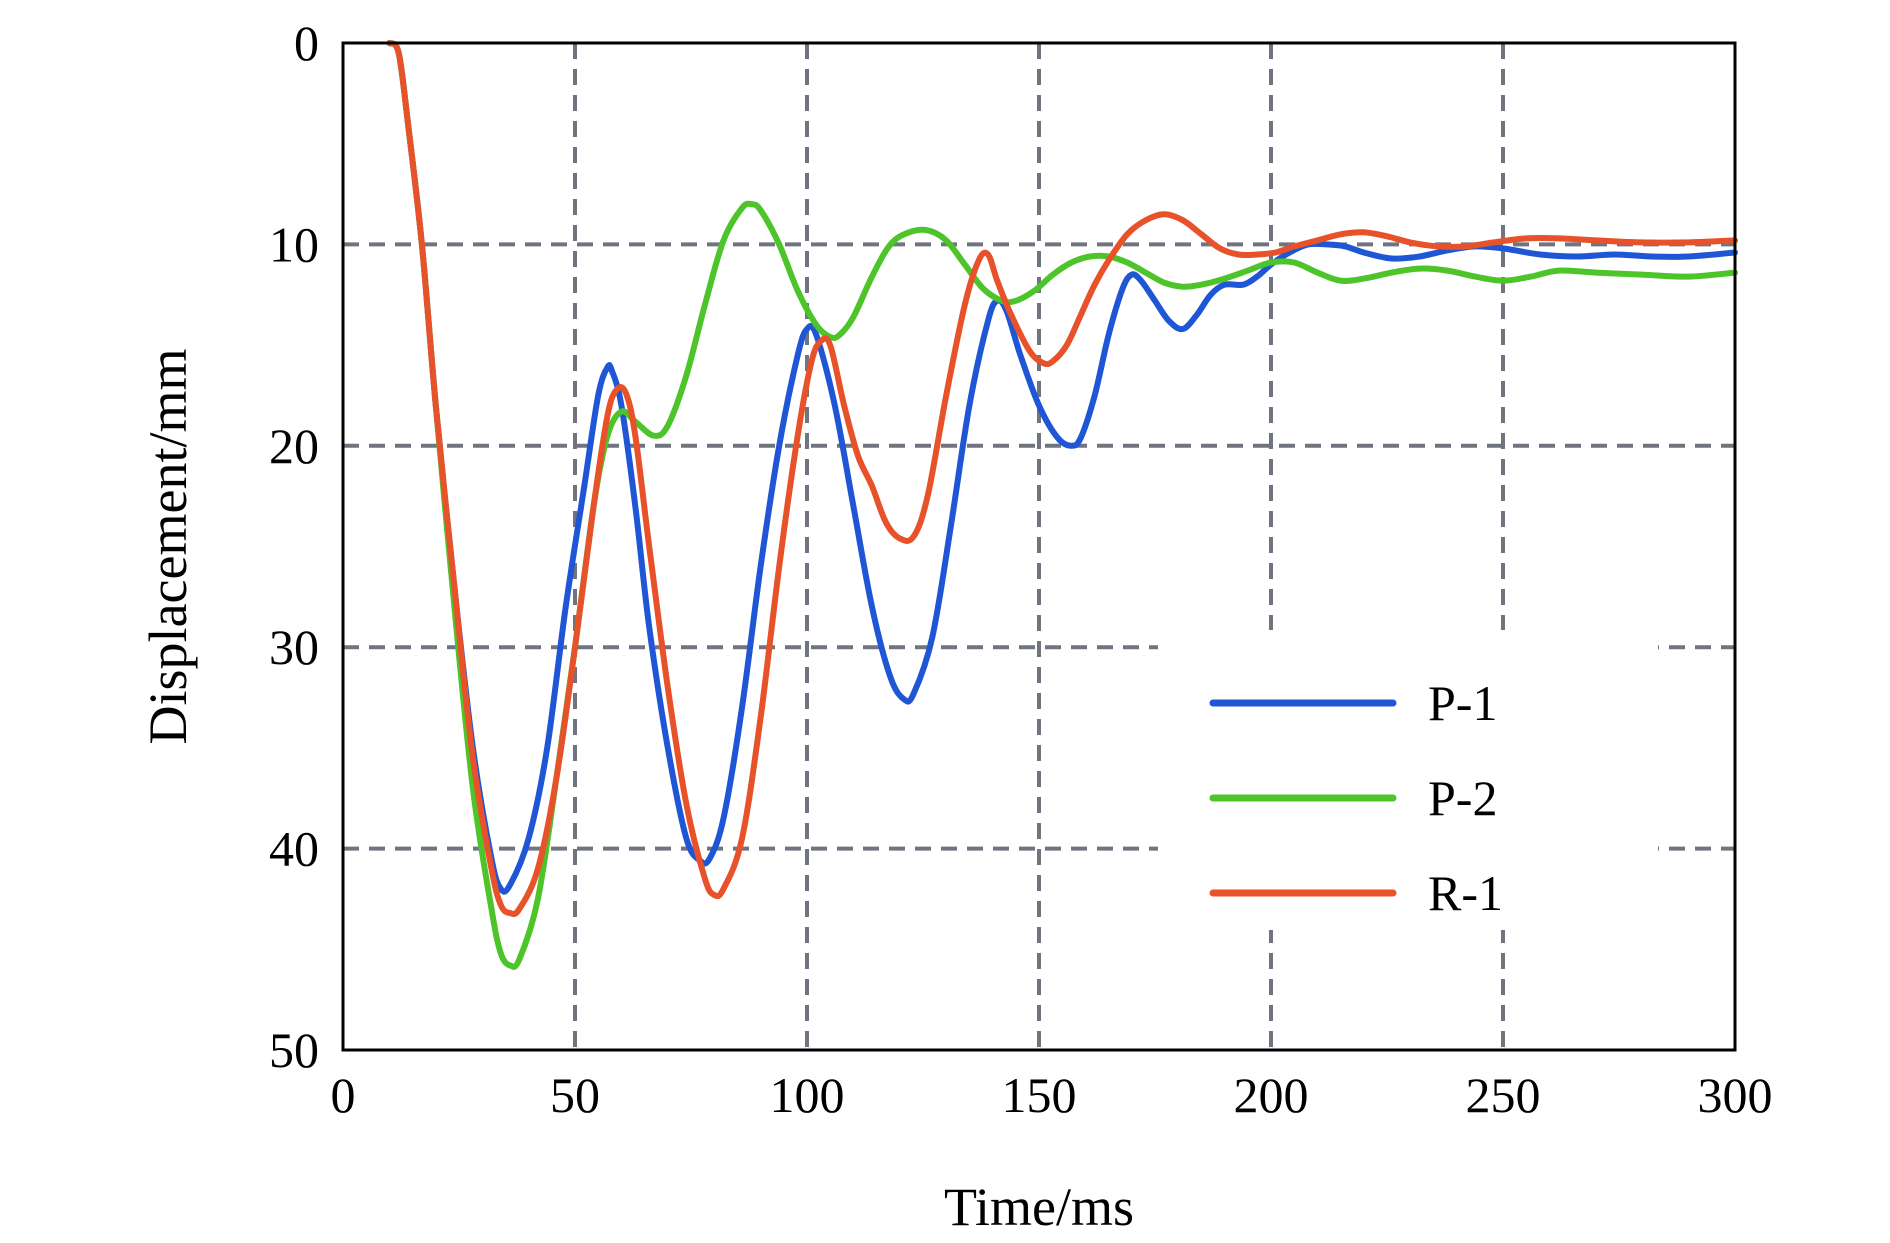 Image resolution: width=1890 pixels, height=1243 pixels. Describe the element at coordinates (1465, 893) in the screenshot. I see `legend-label: R-1` at that location.